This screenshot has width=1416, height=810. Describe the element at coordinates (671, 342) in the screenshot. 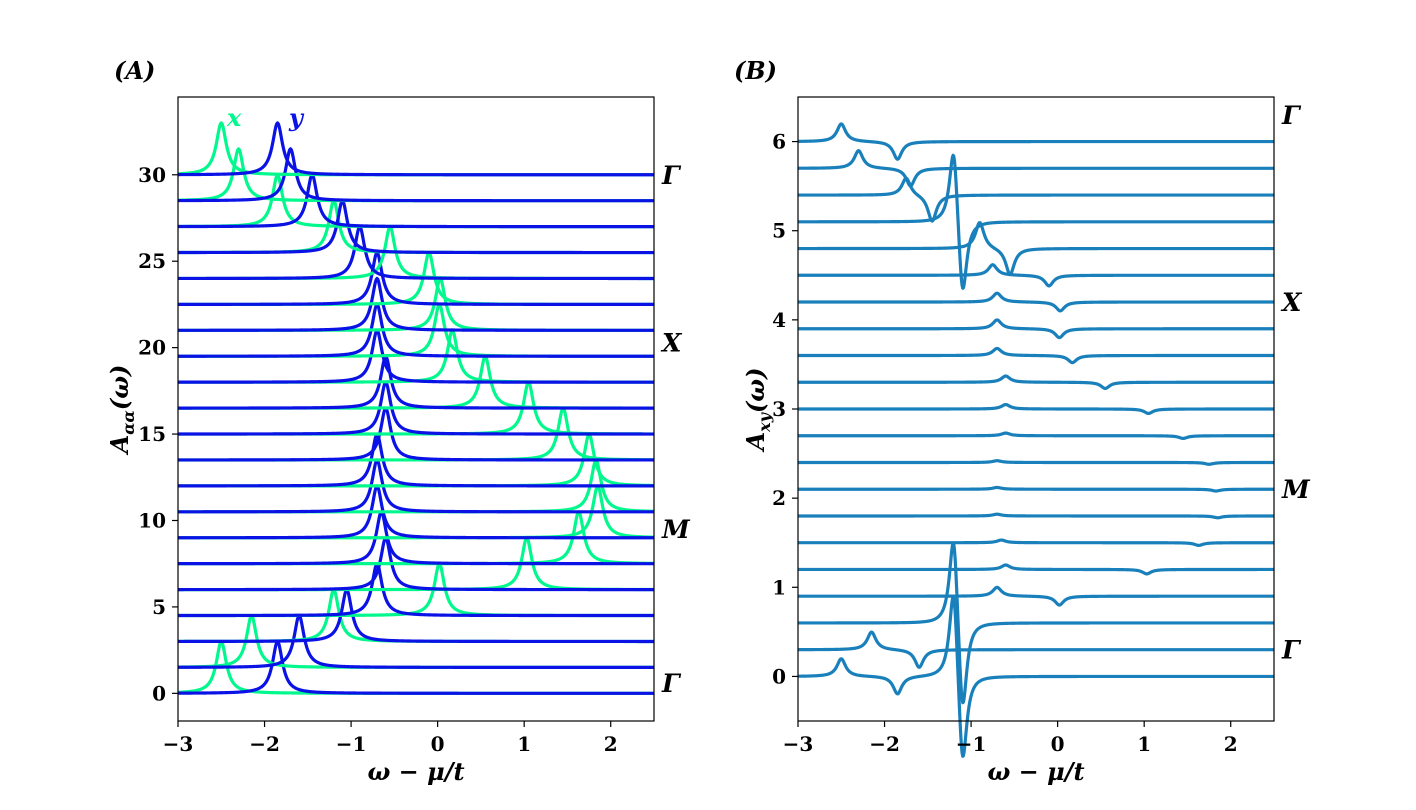

I see `panel-a-k-label: X` at that location.